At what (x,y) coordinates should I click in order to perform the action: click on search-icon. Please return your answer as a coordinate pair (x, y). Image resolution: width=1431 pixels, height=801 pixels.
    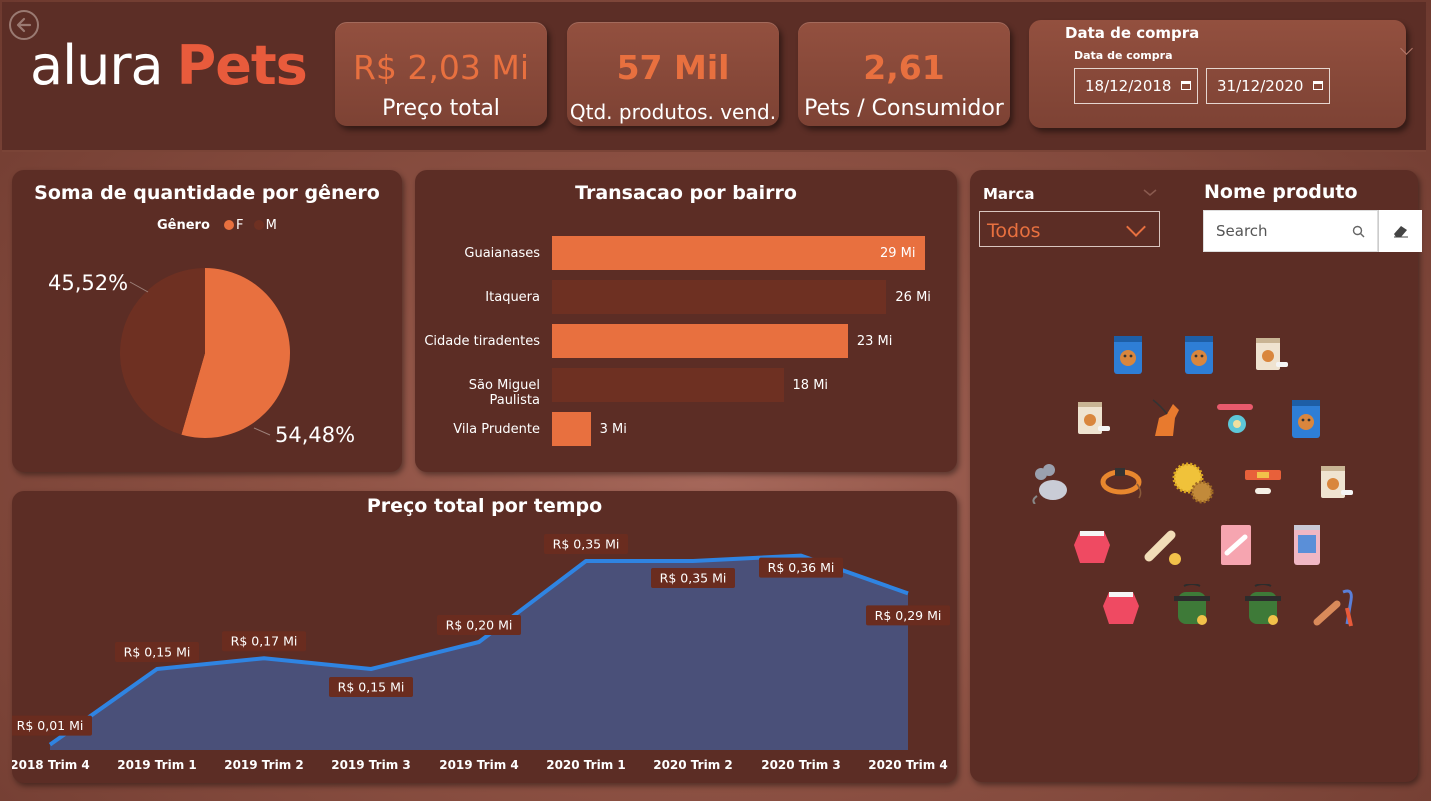
    Looking at the image, I should click on (1358, 231).